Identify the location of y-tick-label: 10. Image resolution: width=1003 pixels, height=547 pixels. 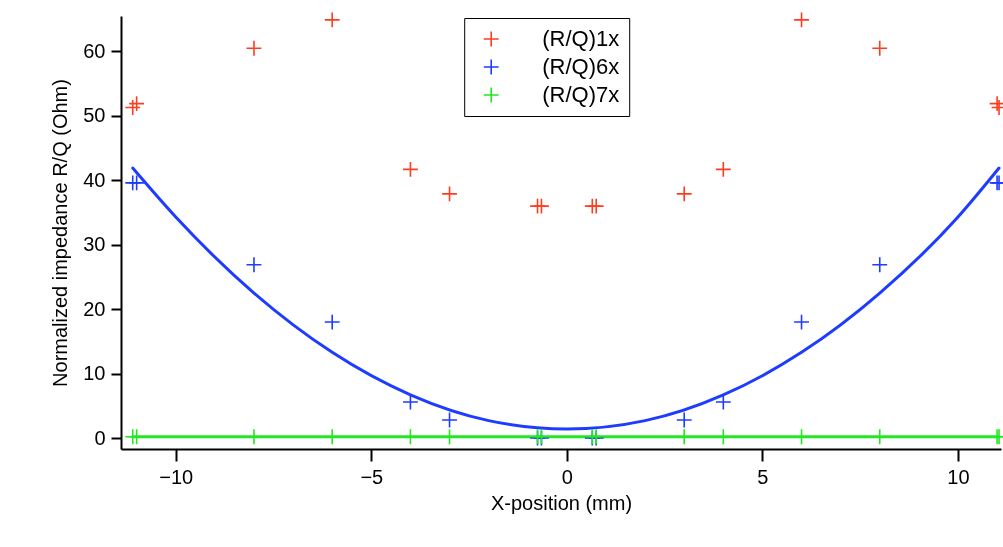
(94, 373).